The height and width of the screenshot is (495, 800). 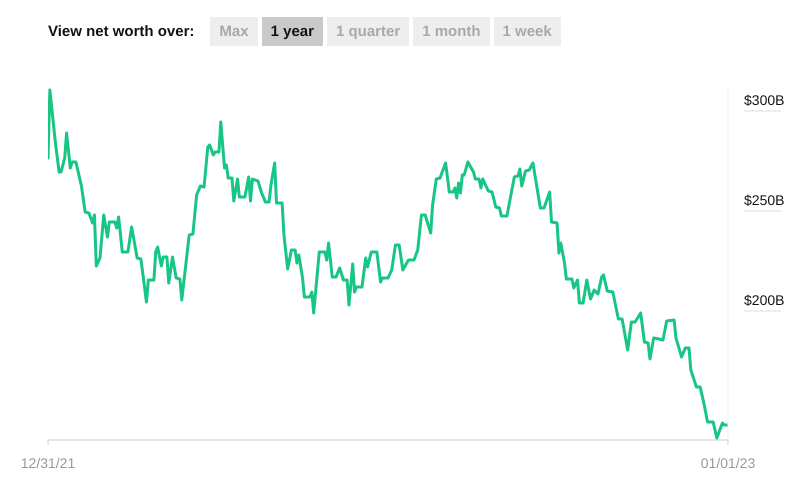 What do you see at coordinates (292, 31) in the screenshot?
I see `range-button: 1 year` at bounding box center [292, 31].